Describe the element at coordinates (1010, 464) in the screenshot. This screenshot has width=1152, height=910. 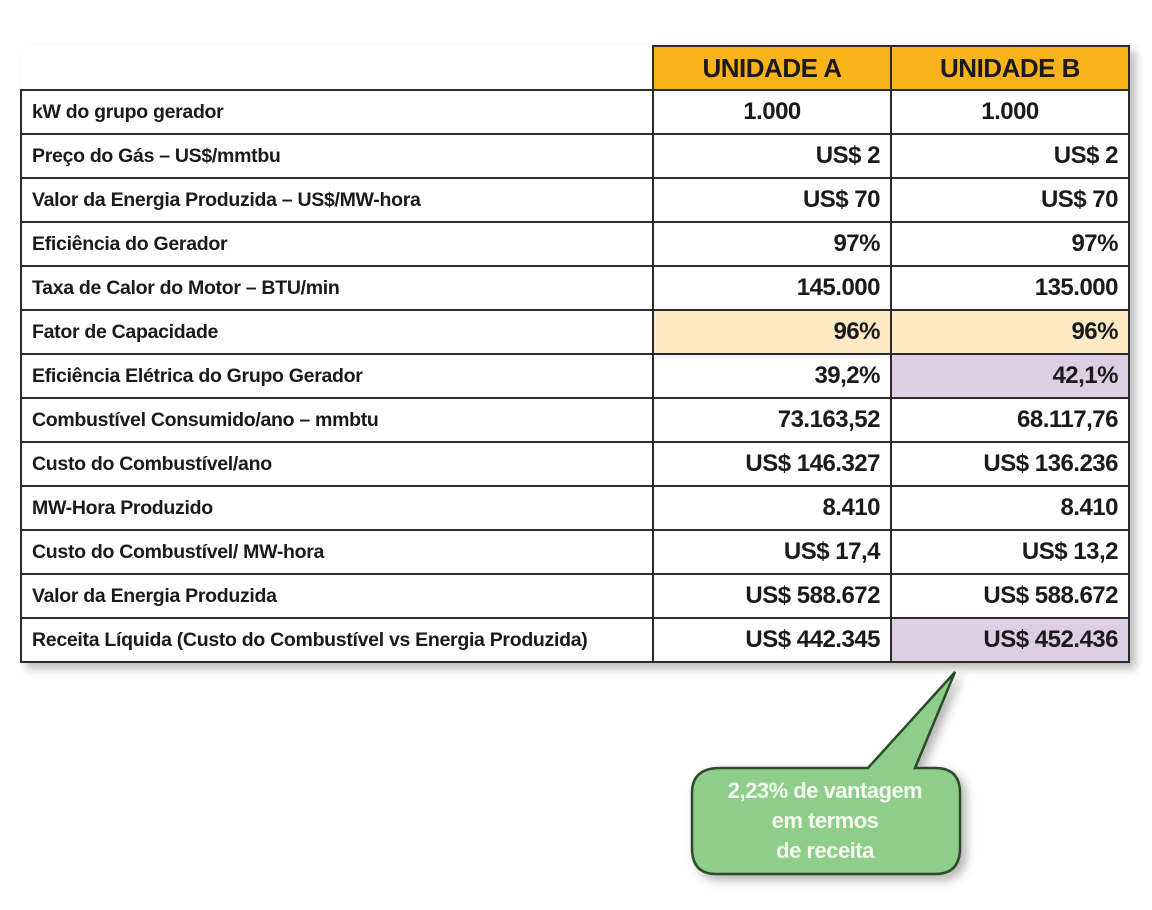
I see `value-unidade-b: US$ 136.236` at that location.